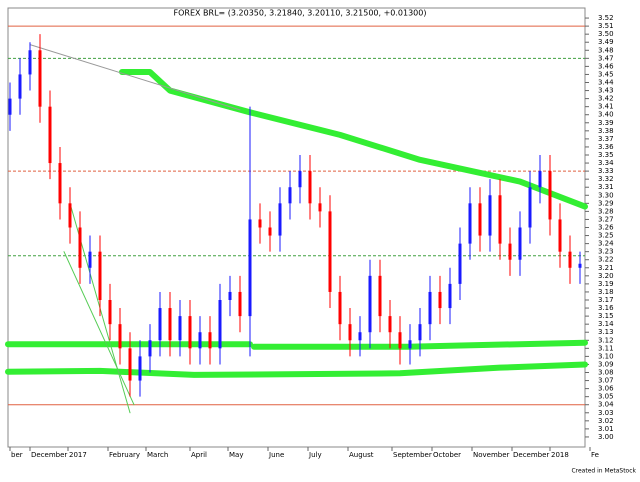  I want to click on y-tick-label: 3.13, so click(606, 332).